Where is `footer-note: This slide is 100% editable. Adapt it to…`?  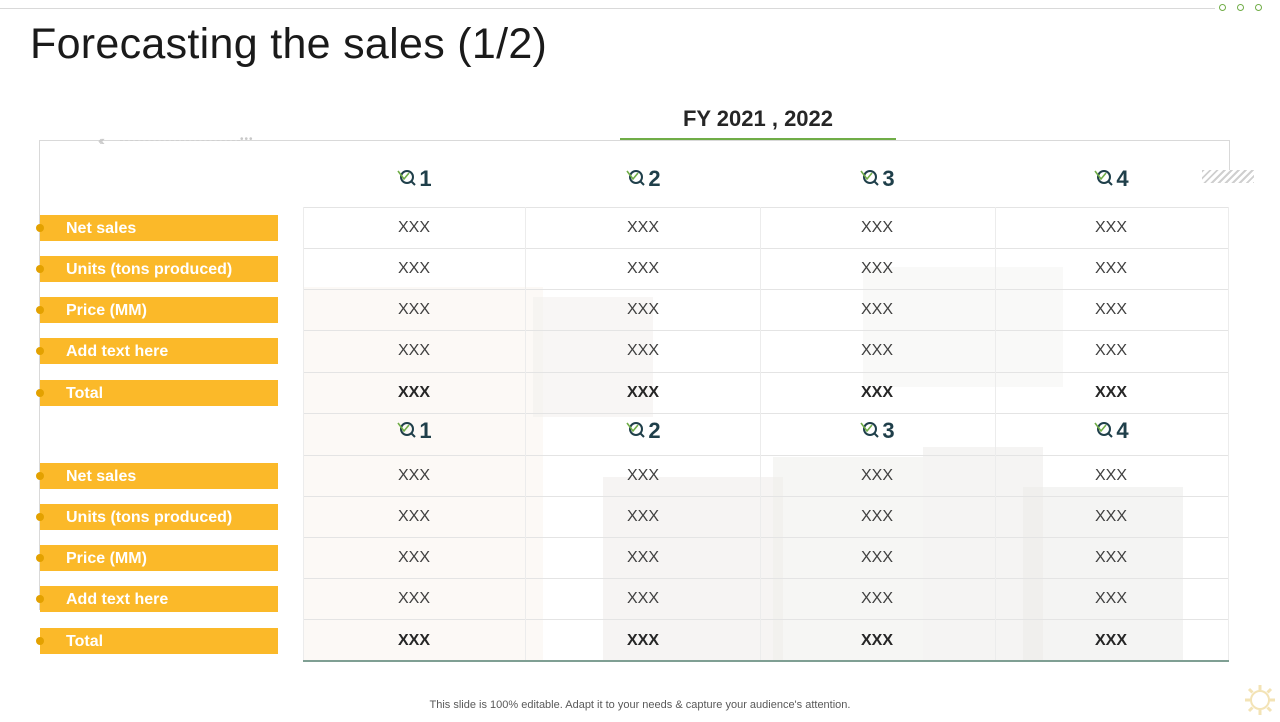
footer-note: This slide is 100% editable. Adapt it to… is located at coordinates (640, 705).